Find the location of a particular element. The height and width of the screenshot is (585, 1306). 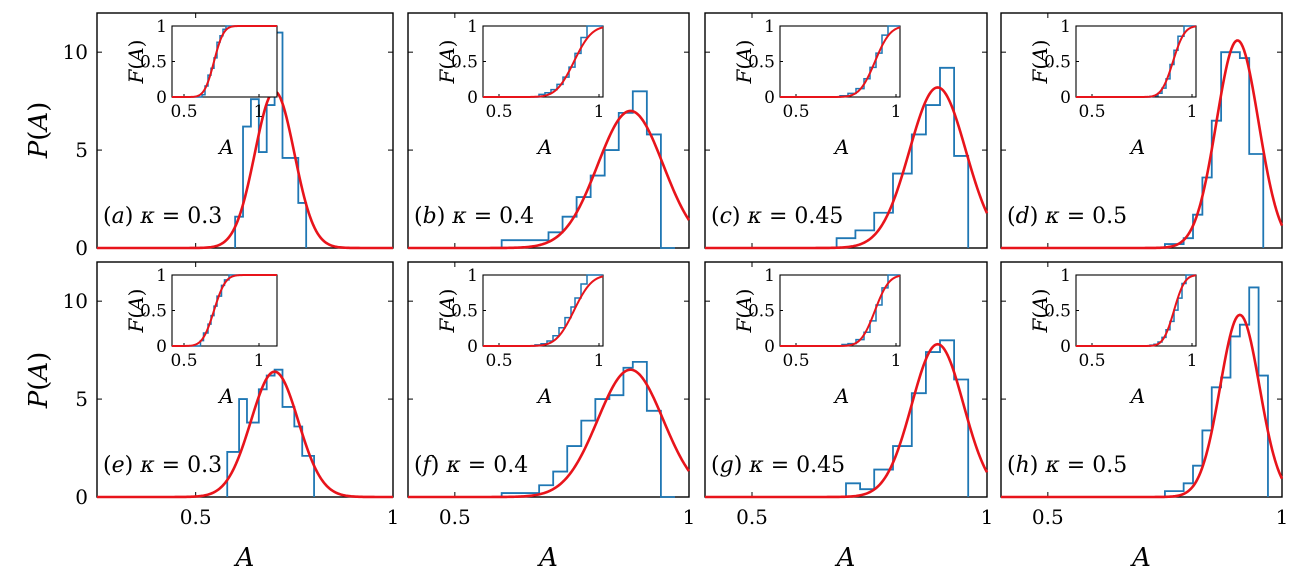

panel-label: (f) κ = 0.4 is located at coordinates (471, 465).